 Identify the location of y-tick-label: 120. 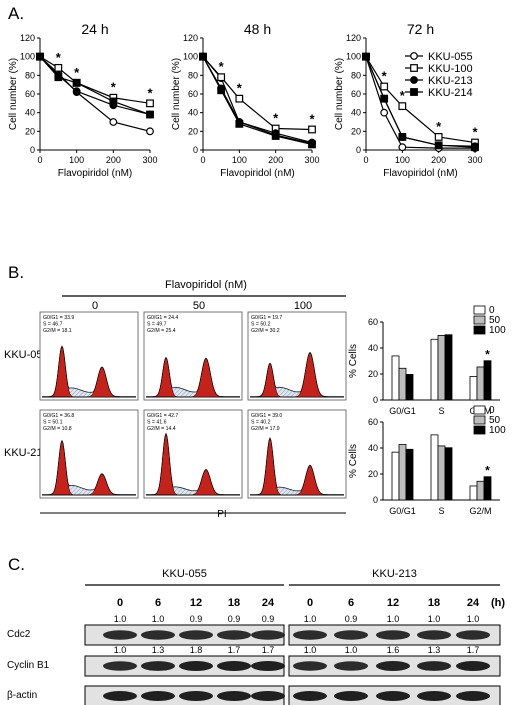
(190, 38).